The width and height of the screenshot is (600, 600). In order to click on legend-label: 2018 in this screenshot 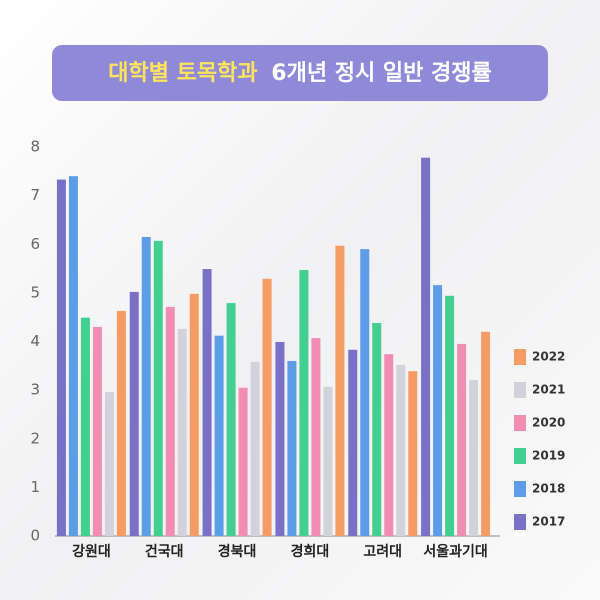, I will do `click(548, 489)`.